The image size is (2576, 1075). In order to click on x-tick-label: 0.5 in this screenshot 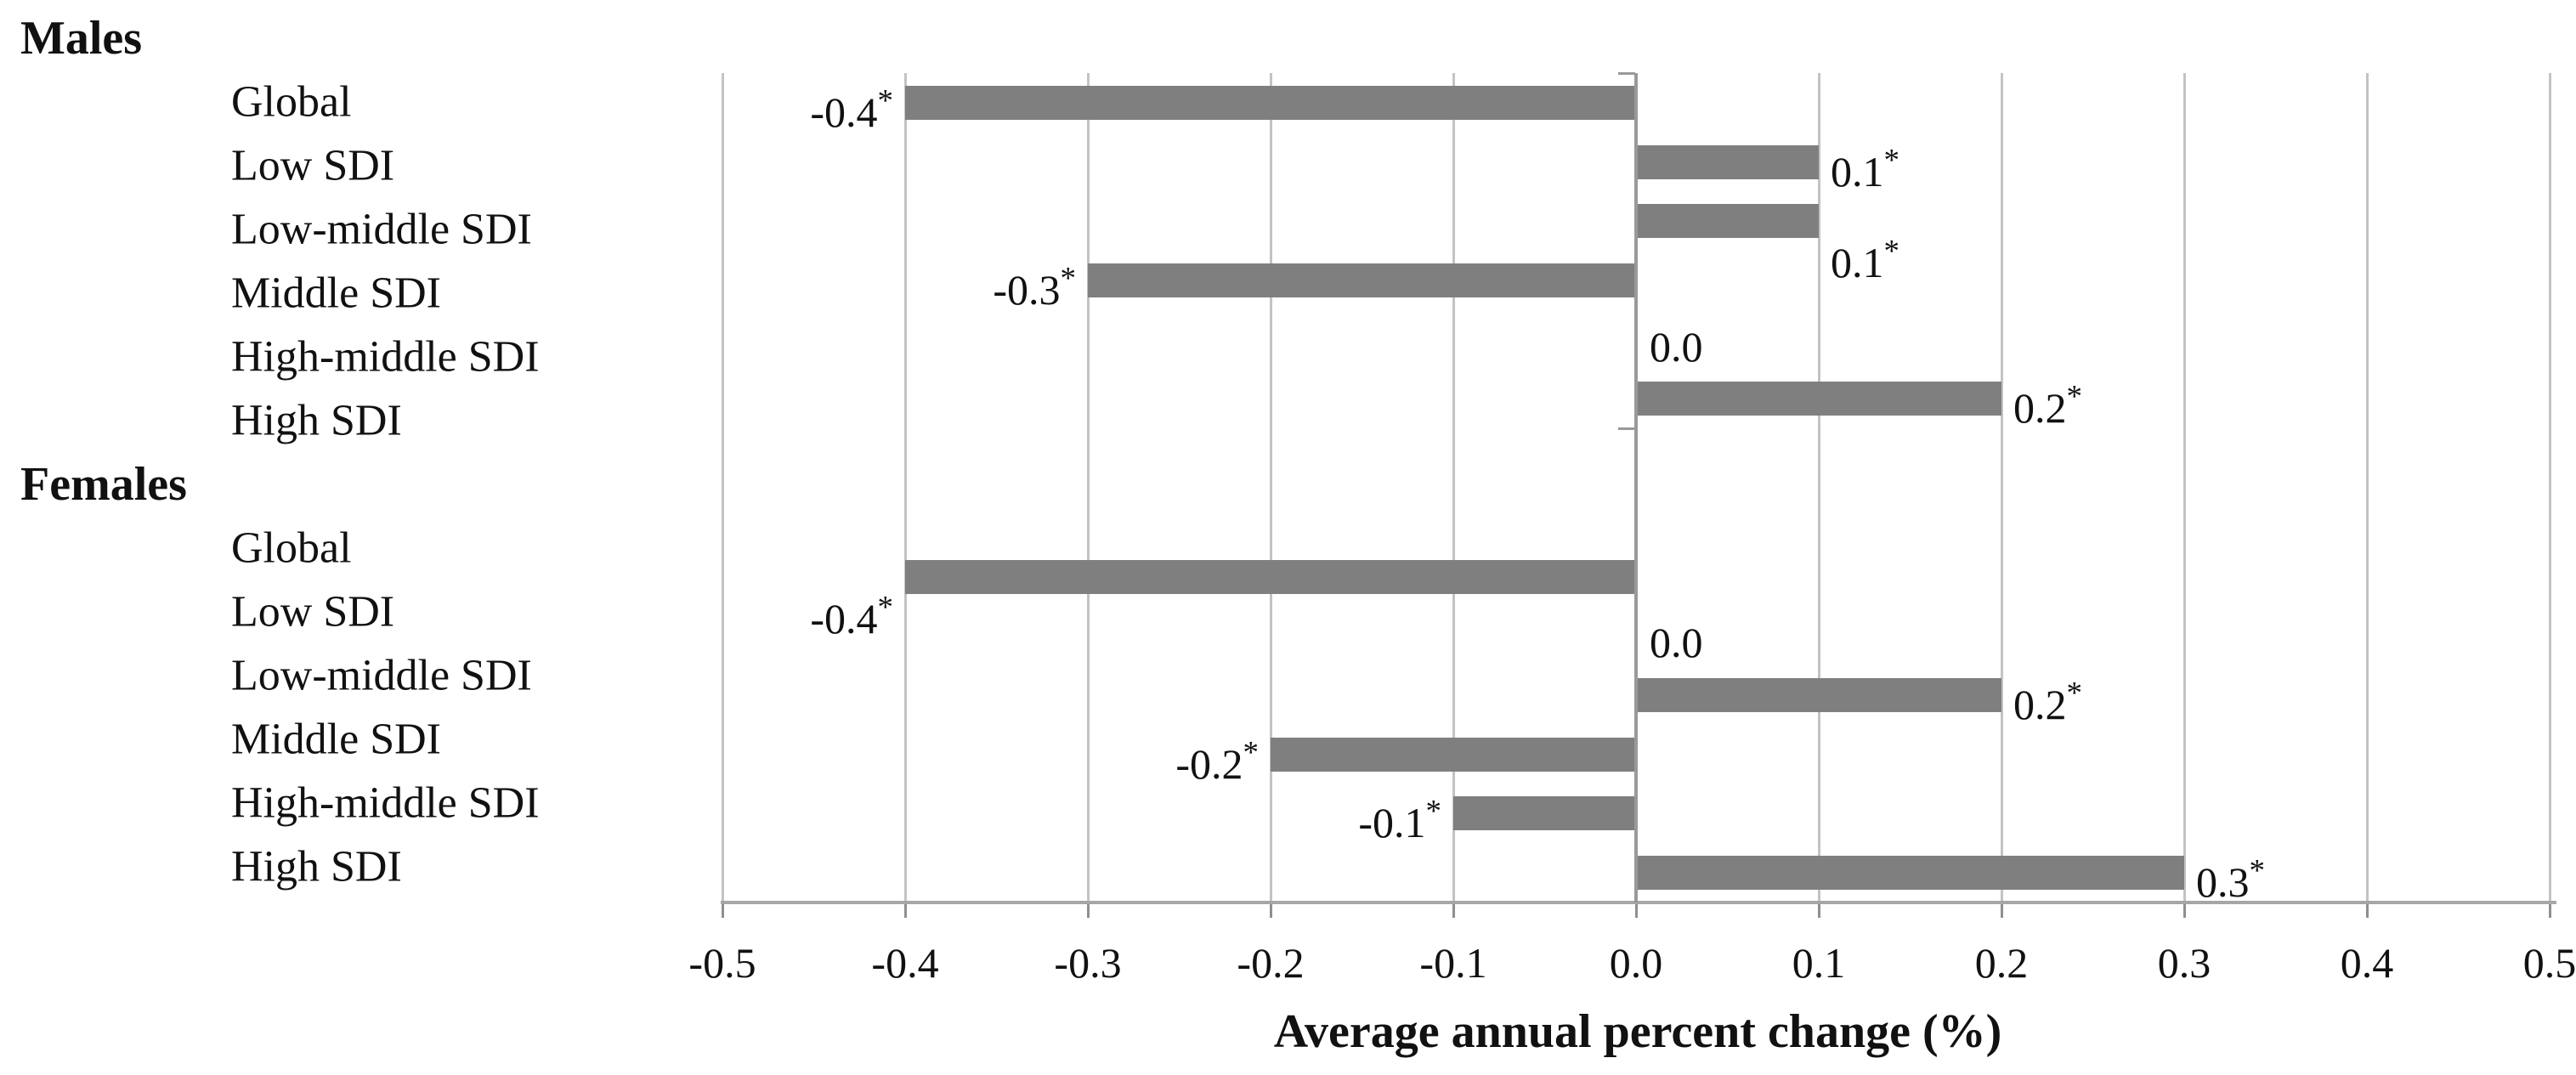, I will do `click(2549, 963)`.